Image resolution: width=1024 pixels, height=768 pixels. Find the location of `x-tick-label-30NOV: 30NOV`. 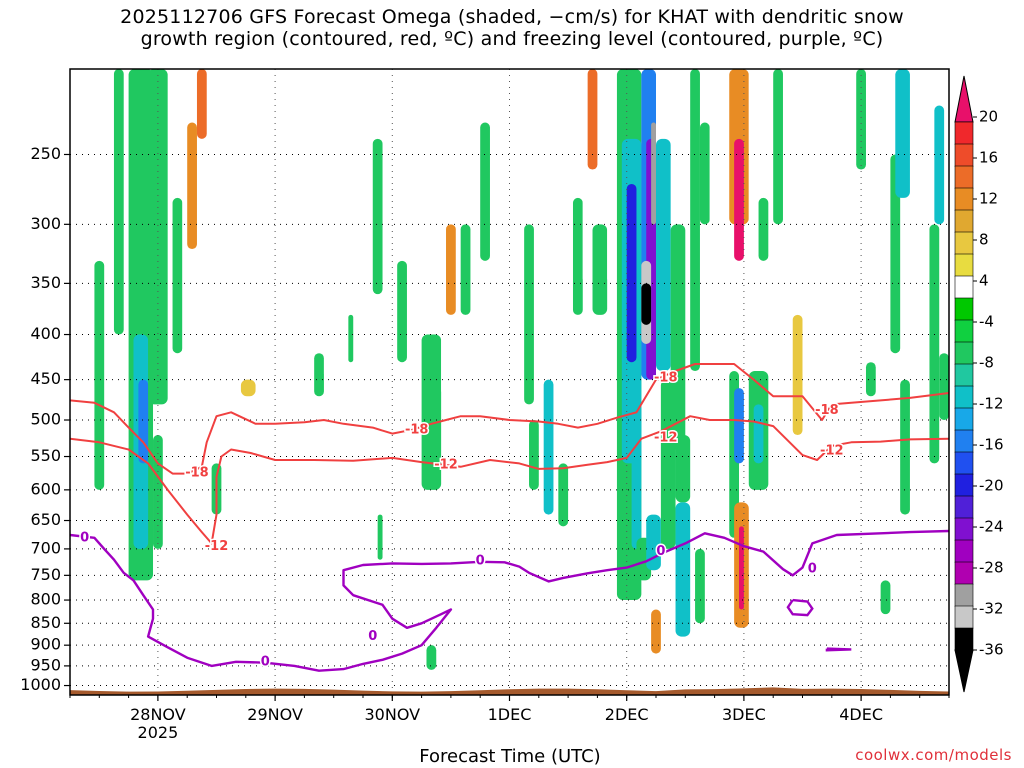

x-tick-label-30NOV: 30NOV is located at coordinates (393, 714).